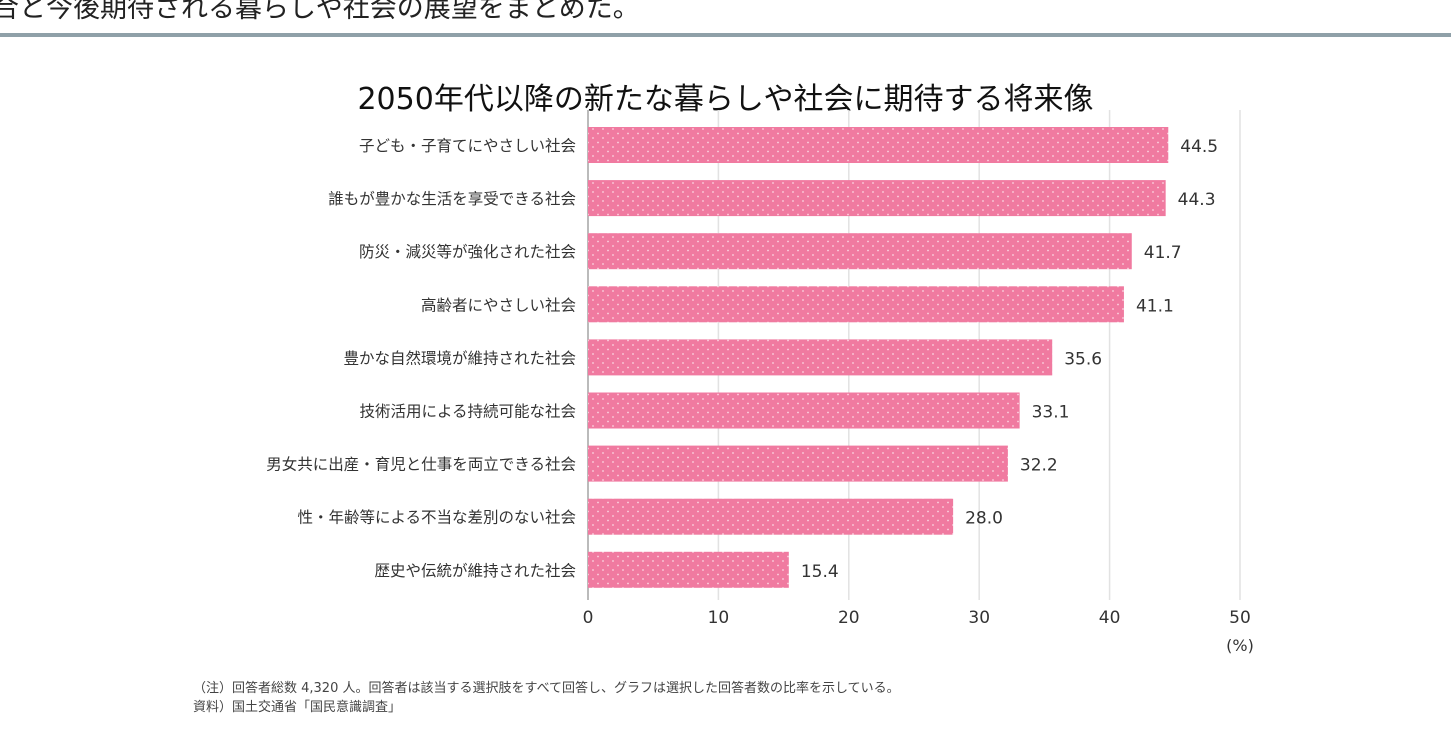 The image size is (1451, 741). What do you see at coordinates (1155, 306) in the screenshot?
I see `data-label: 41.1` at bounding box center [1155, 306].